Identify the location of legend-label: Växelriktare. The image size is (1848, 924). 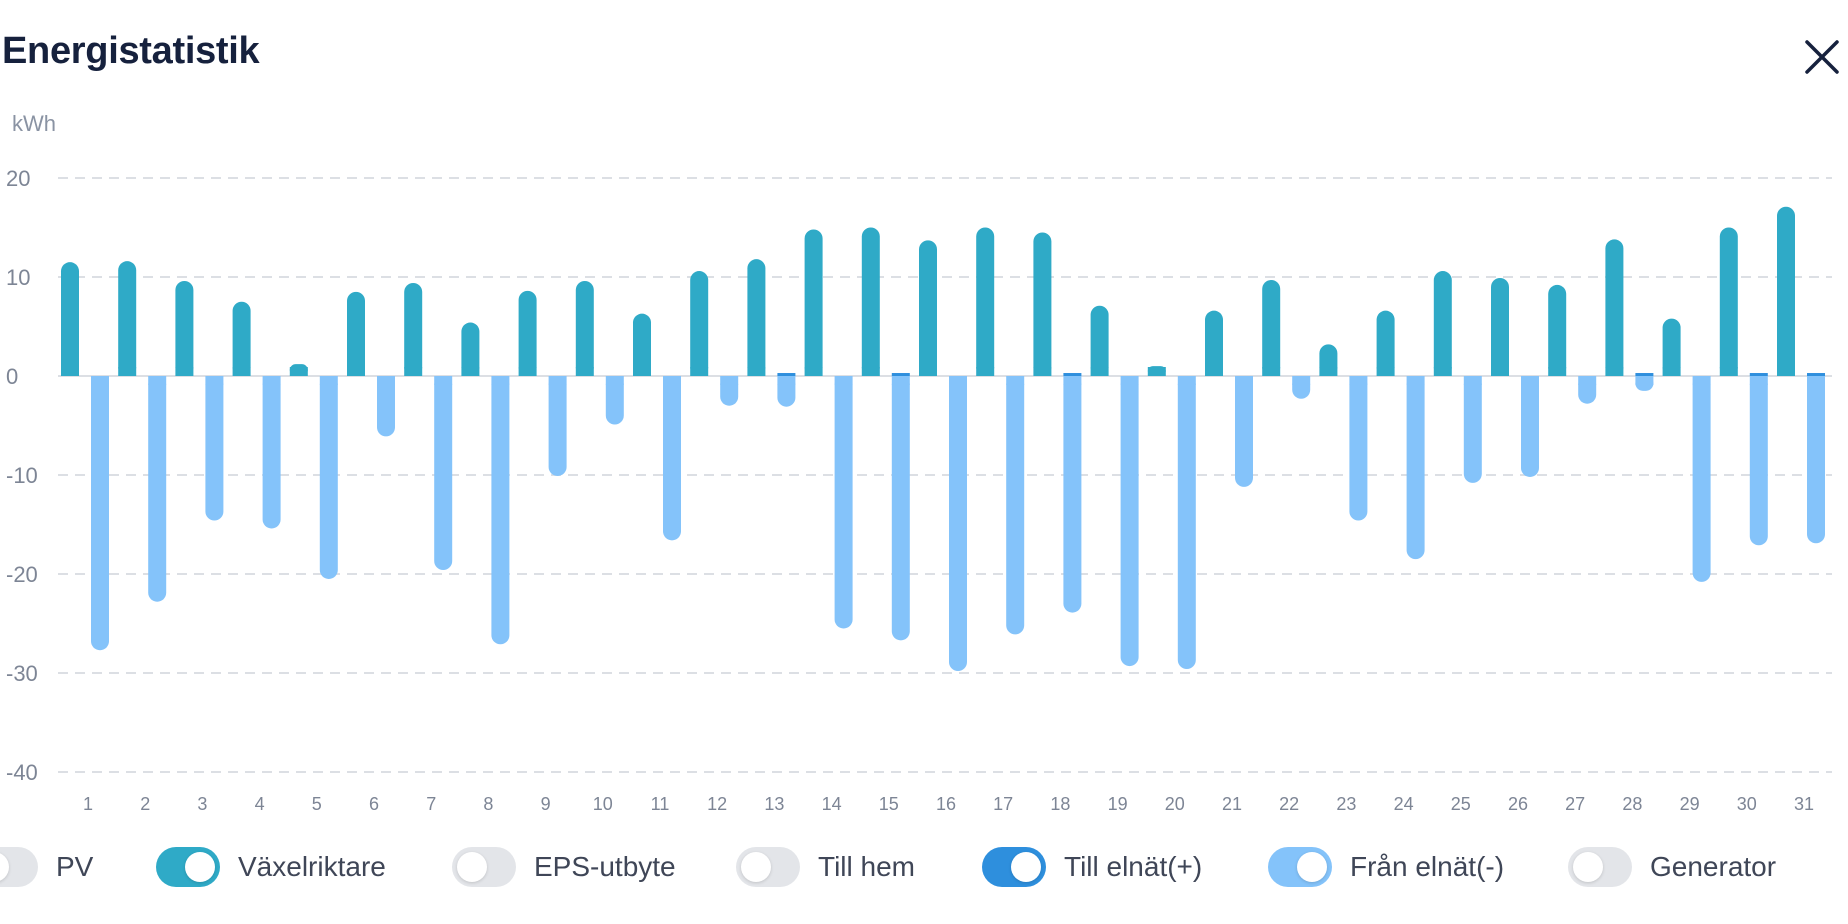
(312, 866).